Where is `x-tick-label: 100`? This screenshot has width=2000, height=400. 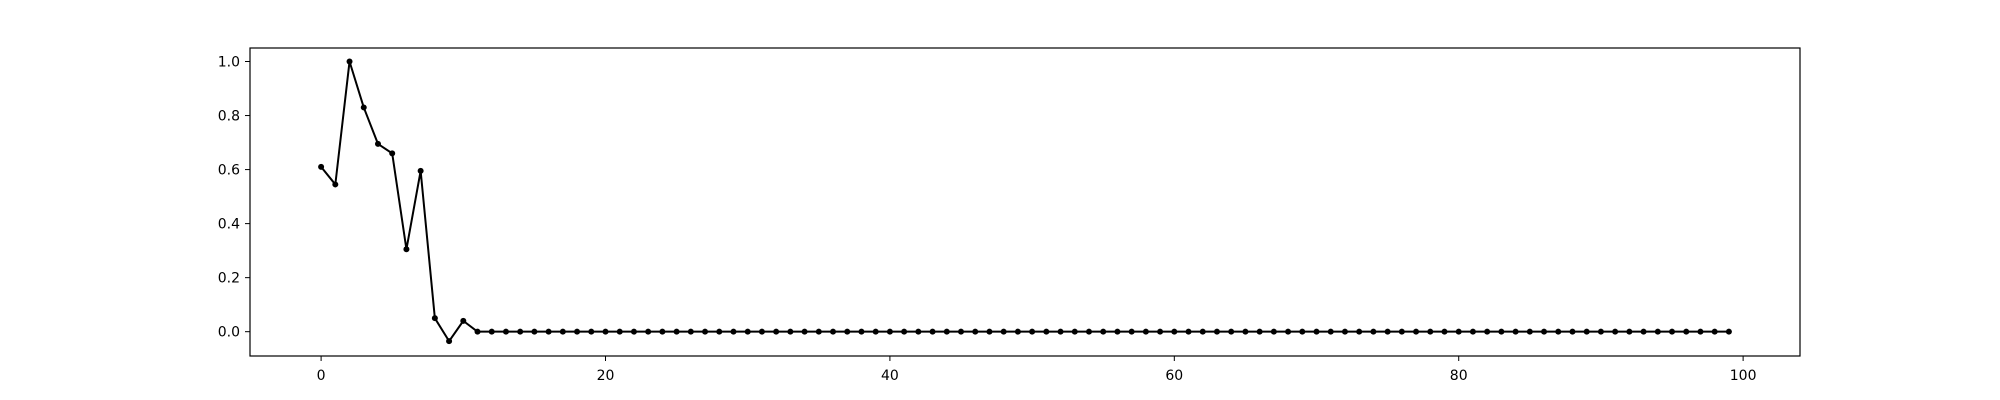 x-tick-label: 100 is located at coordinates (1743, 376).